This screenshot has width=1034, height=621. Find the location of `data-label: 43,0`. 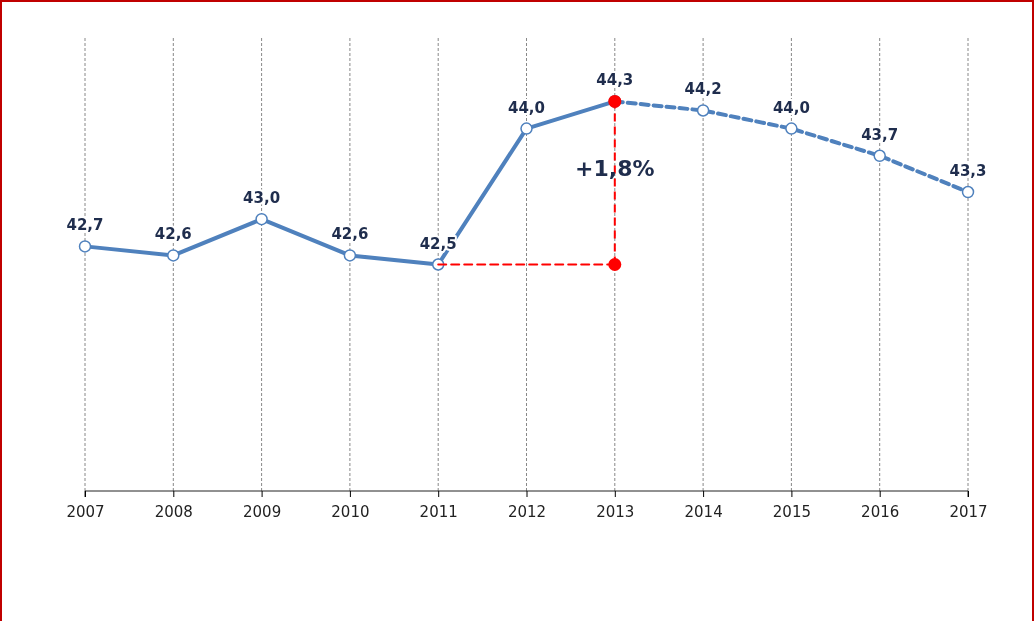

data-label: 43,0 is located at coordinates (262, 198).